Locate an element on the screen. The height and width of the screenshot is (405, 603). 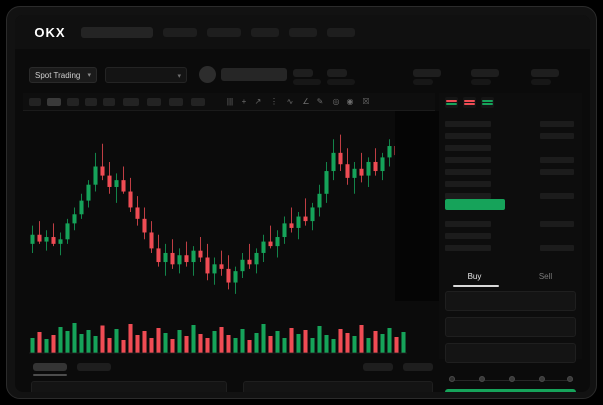
market-type-selector: Spot Trading ▾ is located at coordinates (63, 75).